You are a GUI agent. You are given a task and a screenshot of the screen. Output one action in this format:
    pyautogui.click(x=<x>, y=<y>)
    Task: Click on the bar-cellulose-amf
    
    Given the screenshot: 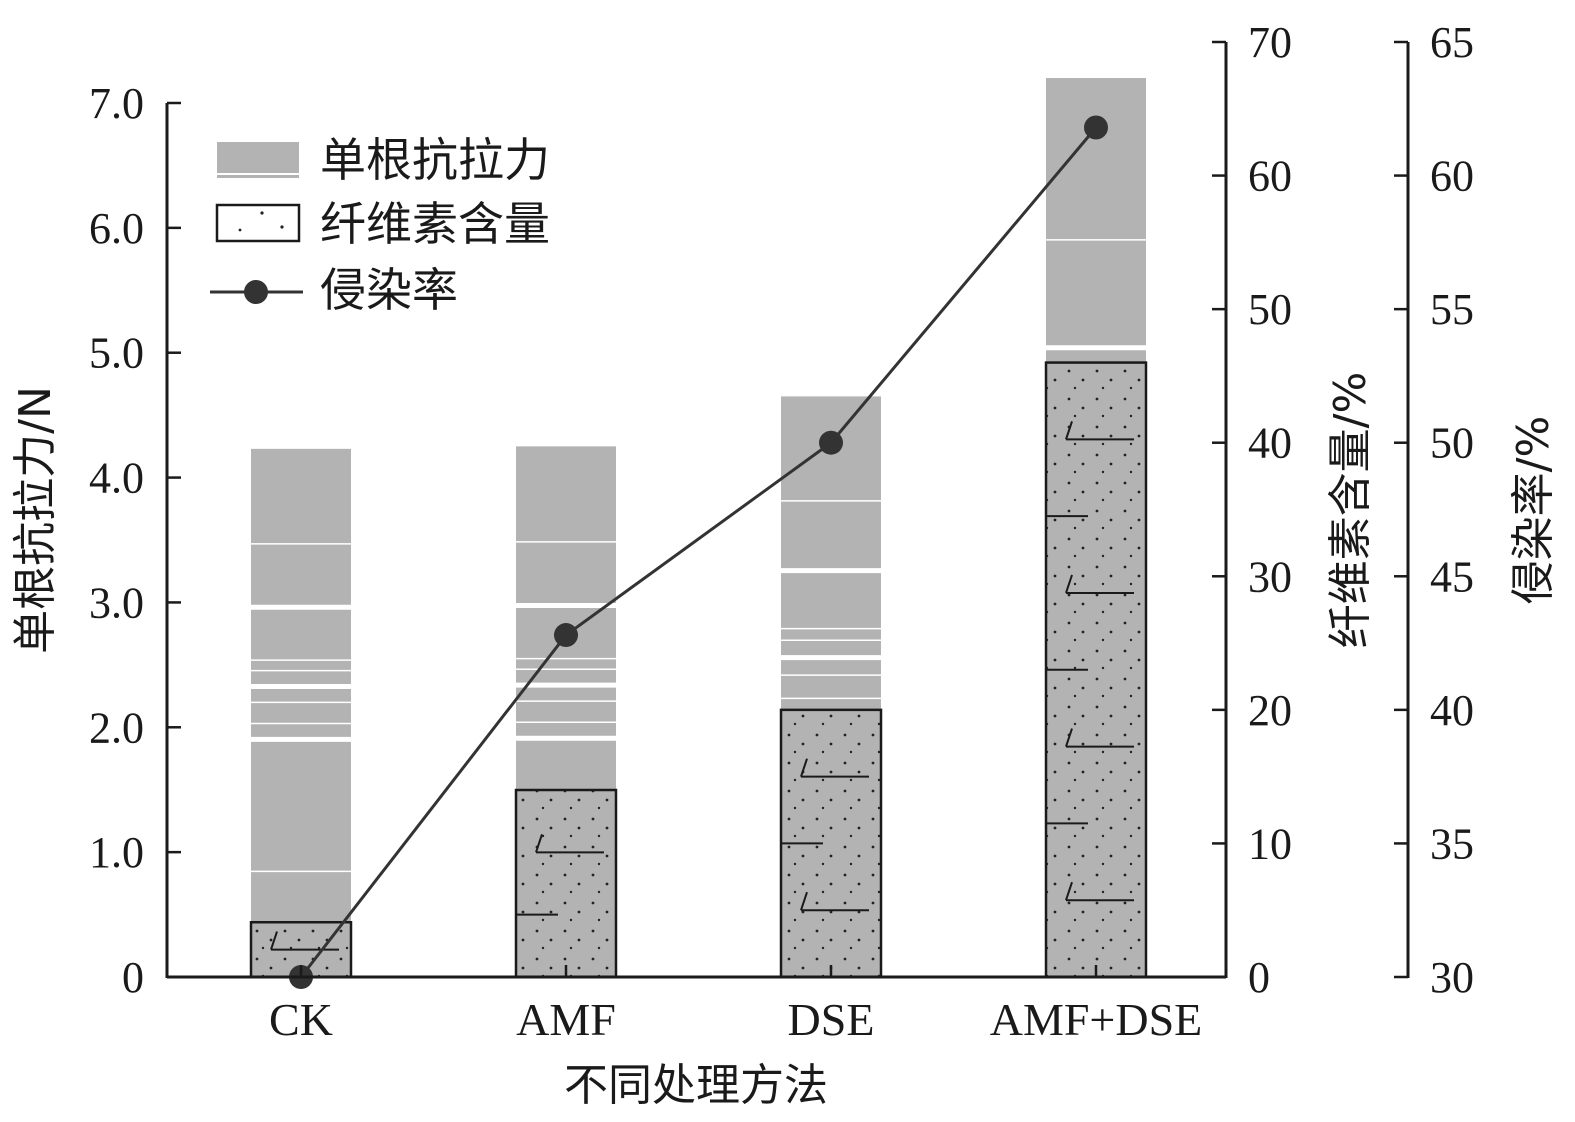 What is the action you would take?
    pyautogui.click(x=566, y=883)
    